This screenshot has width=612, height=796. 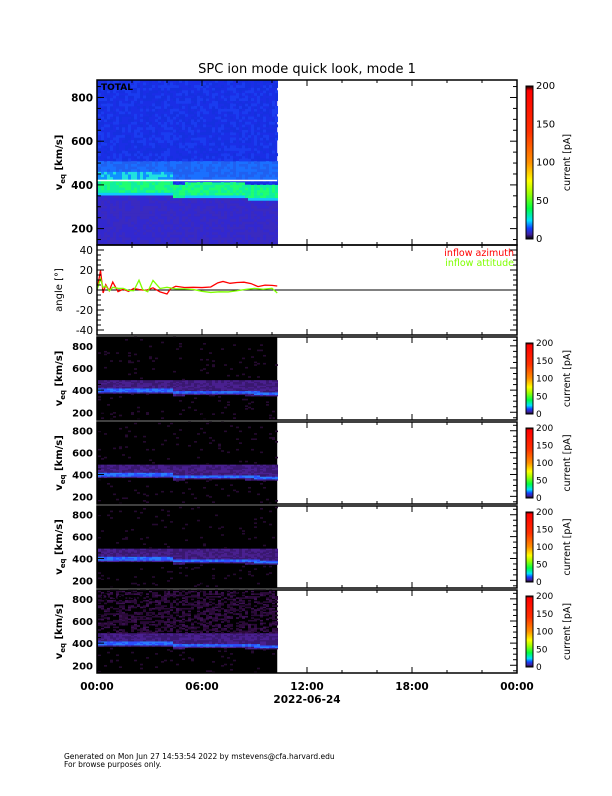 I want to click on colorbar-tick-label: 200, so click(x=544, y=344).